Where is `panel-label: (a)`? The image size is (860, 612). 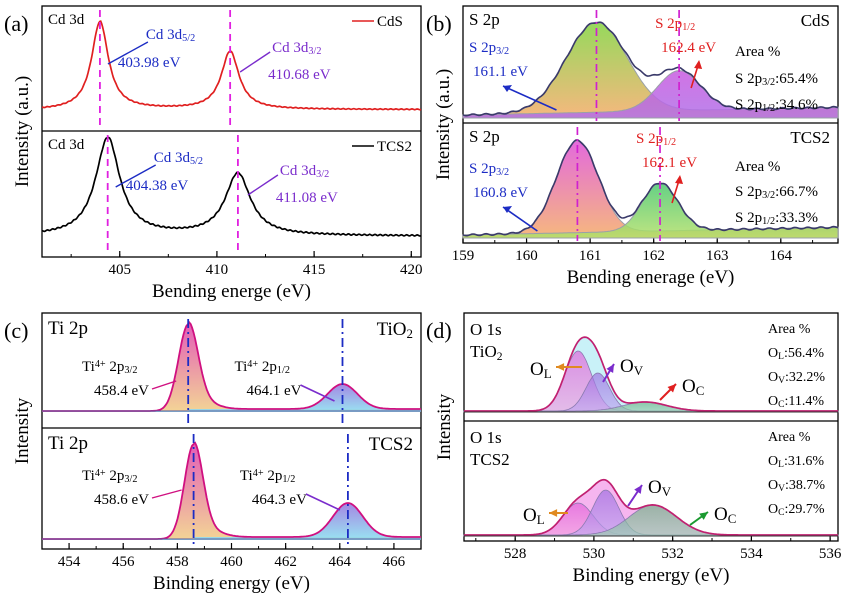
panel-label: (a) is located at coordinates (16, 23).